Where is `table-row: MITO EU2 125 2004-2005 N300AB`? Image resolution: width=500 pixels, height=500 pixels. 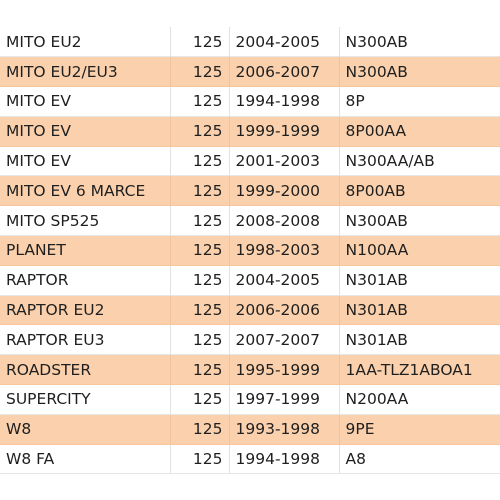 table-row: MITO EU2 125 2004-2005 N300AB is located at coordinates (250, 42).